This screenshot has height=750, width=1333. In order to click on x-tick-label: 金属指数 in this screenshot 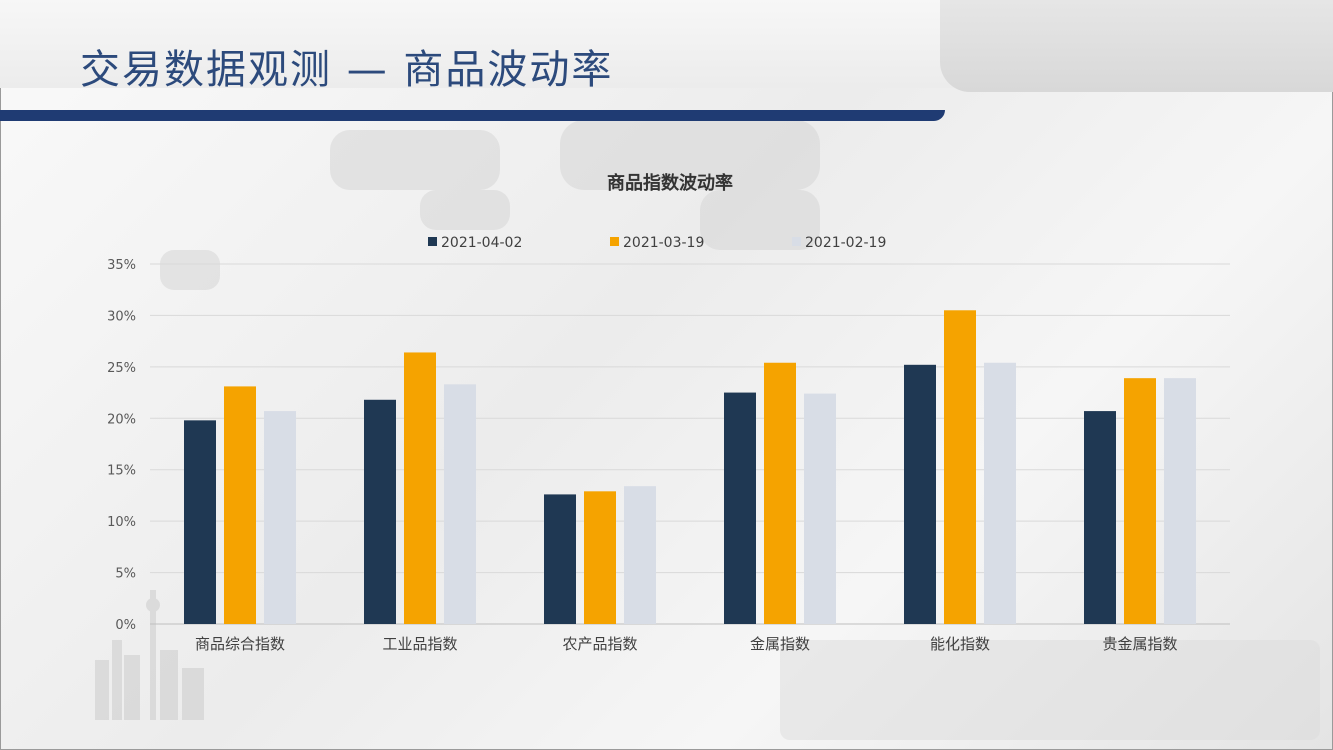, I will do `click(780, 644)`.